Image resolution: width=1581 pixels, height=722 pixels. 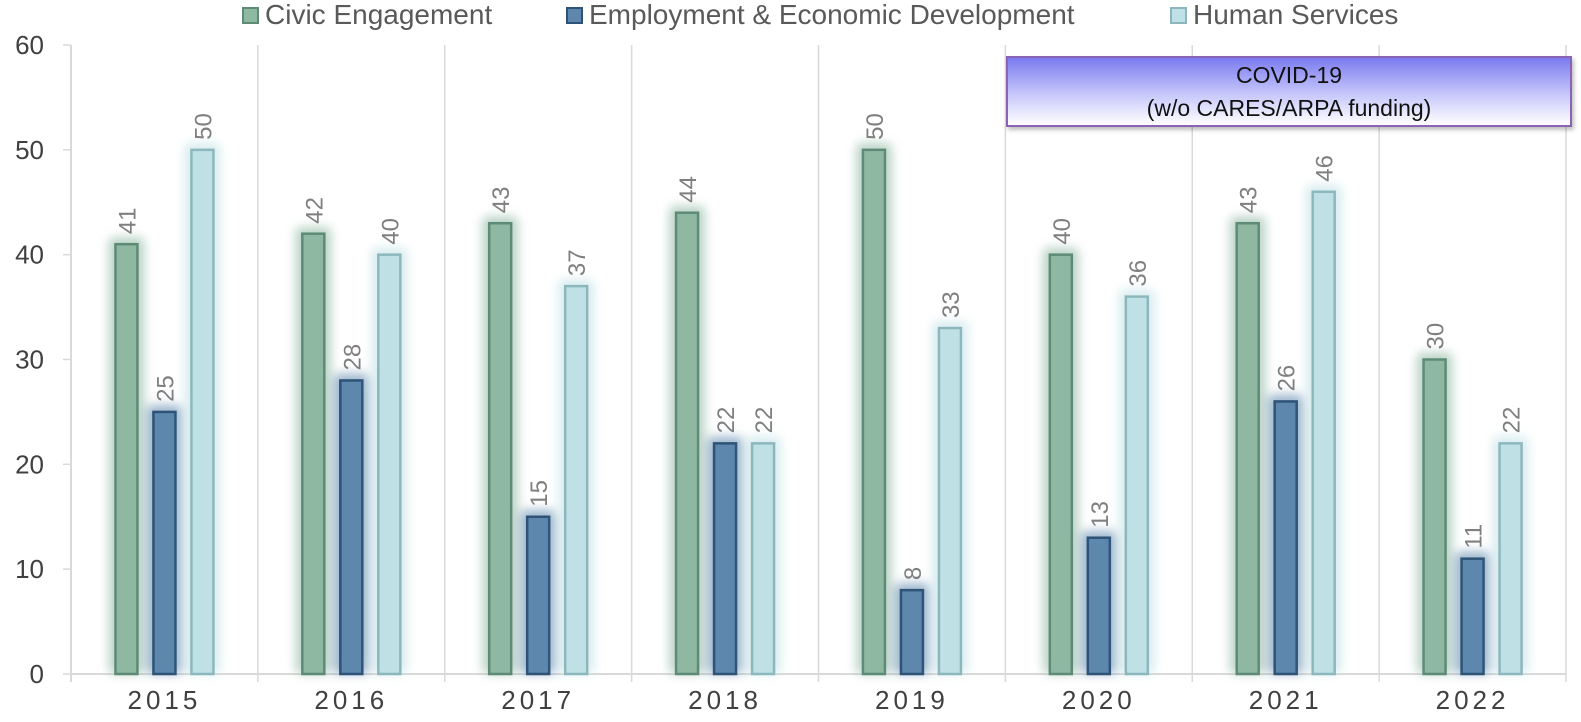 What do you see at coordinates (1287, 378) in the screenshot?
I see `data-label: 26` at bounding box center [1287, 378].